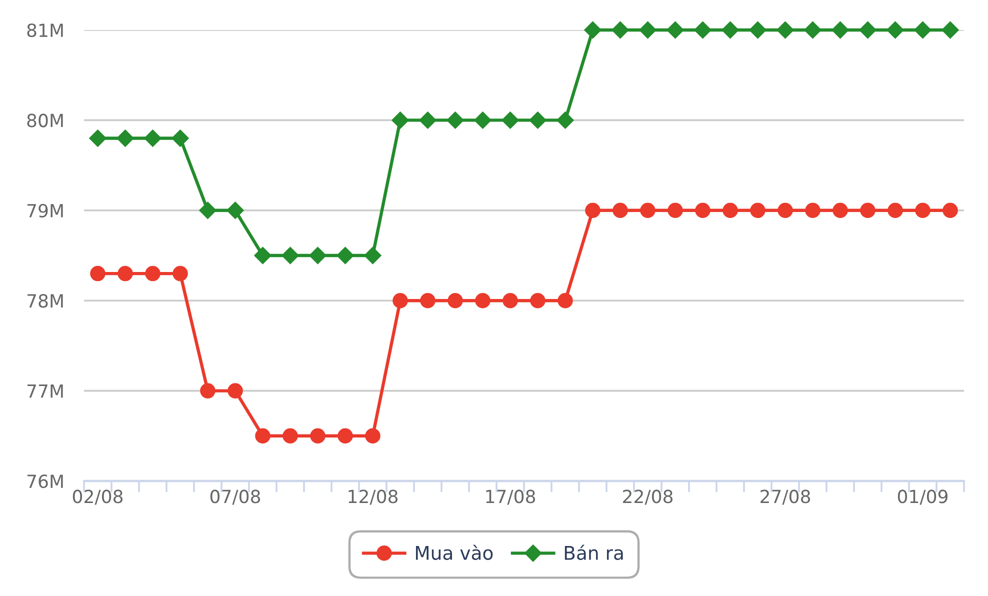  Describe the element at coordinates (45, 211) in the screenshot. I see `y-tick-label: 79M` at that location.